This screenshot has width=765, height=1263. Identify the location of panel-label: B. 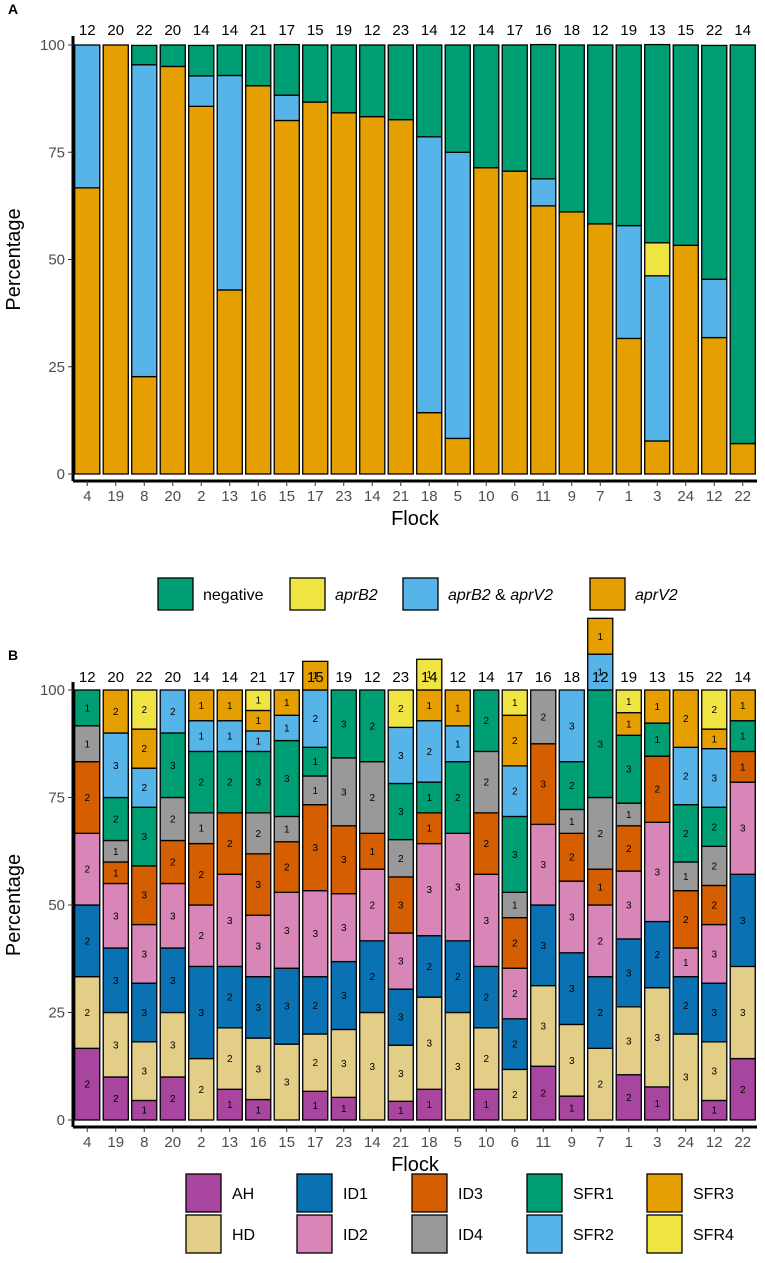
(13, 655).